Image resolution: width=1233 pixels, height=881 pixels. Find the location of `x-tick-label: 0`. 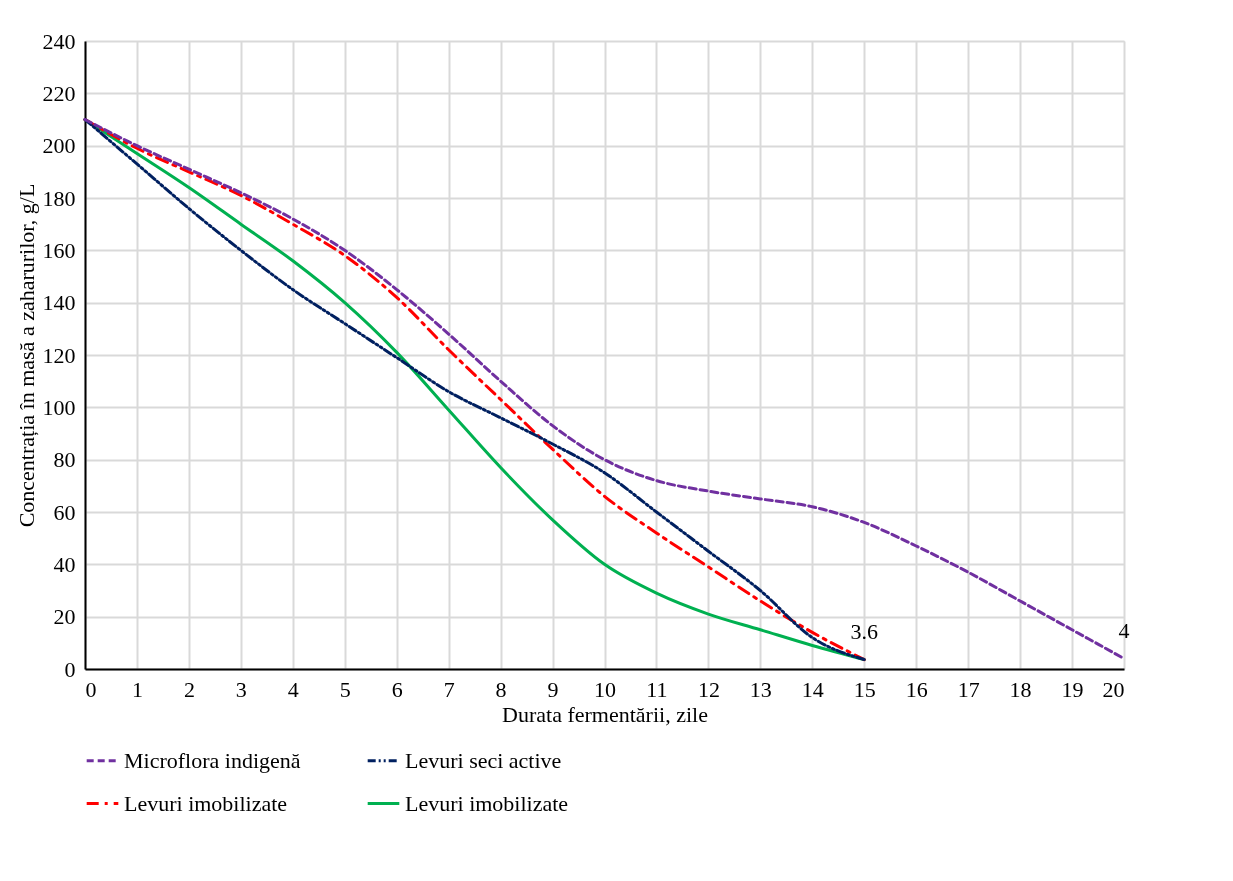

x-tick-label: 0 is located at coordinates (91, 689).